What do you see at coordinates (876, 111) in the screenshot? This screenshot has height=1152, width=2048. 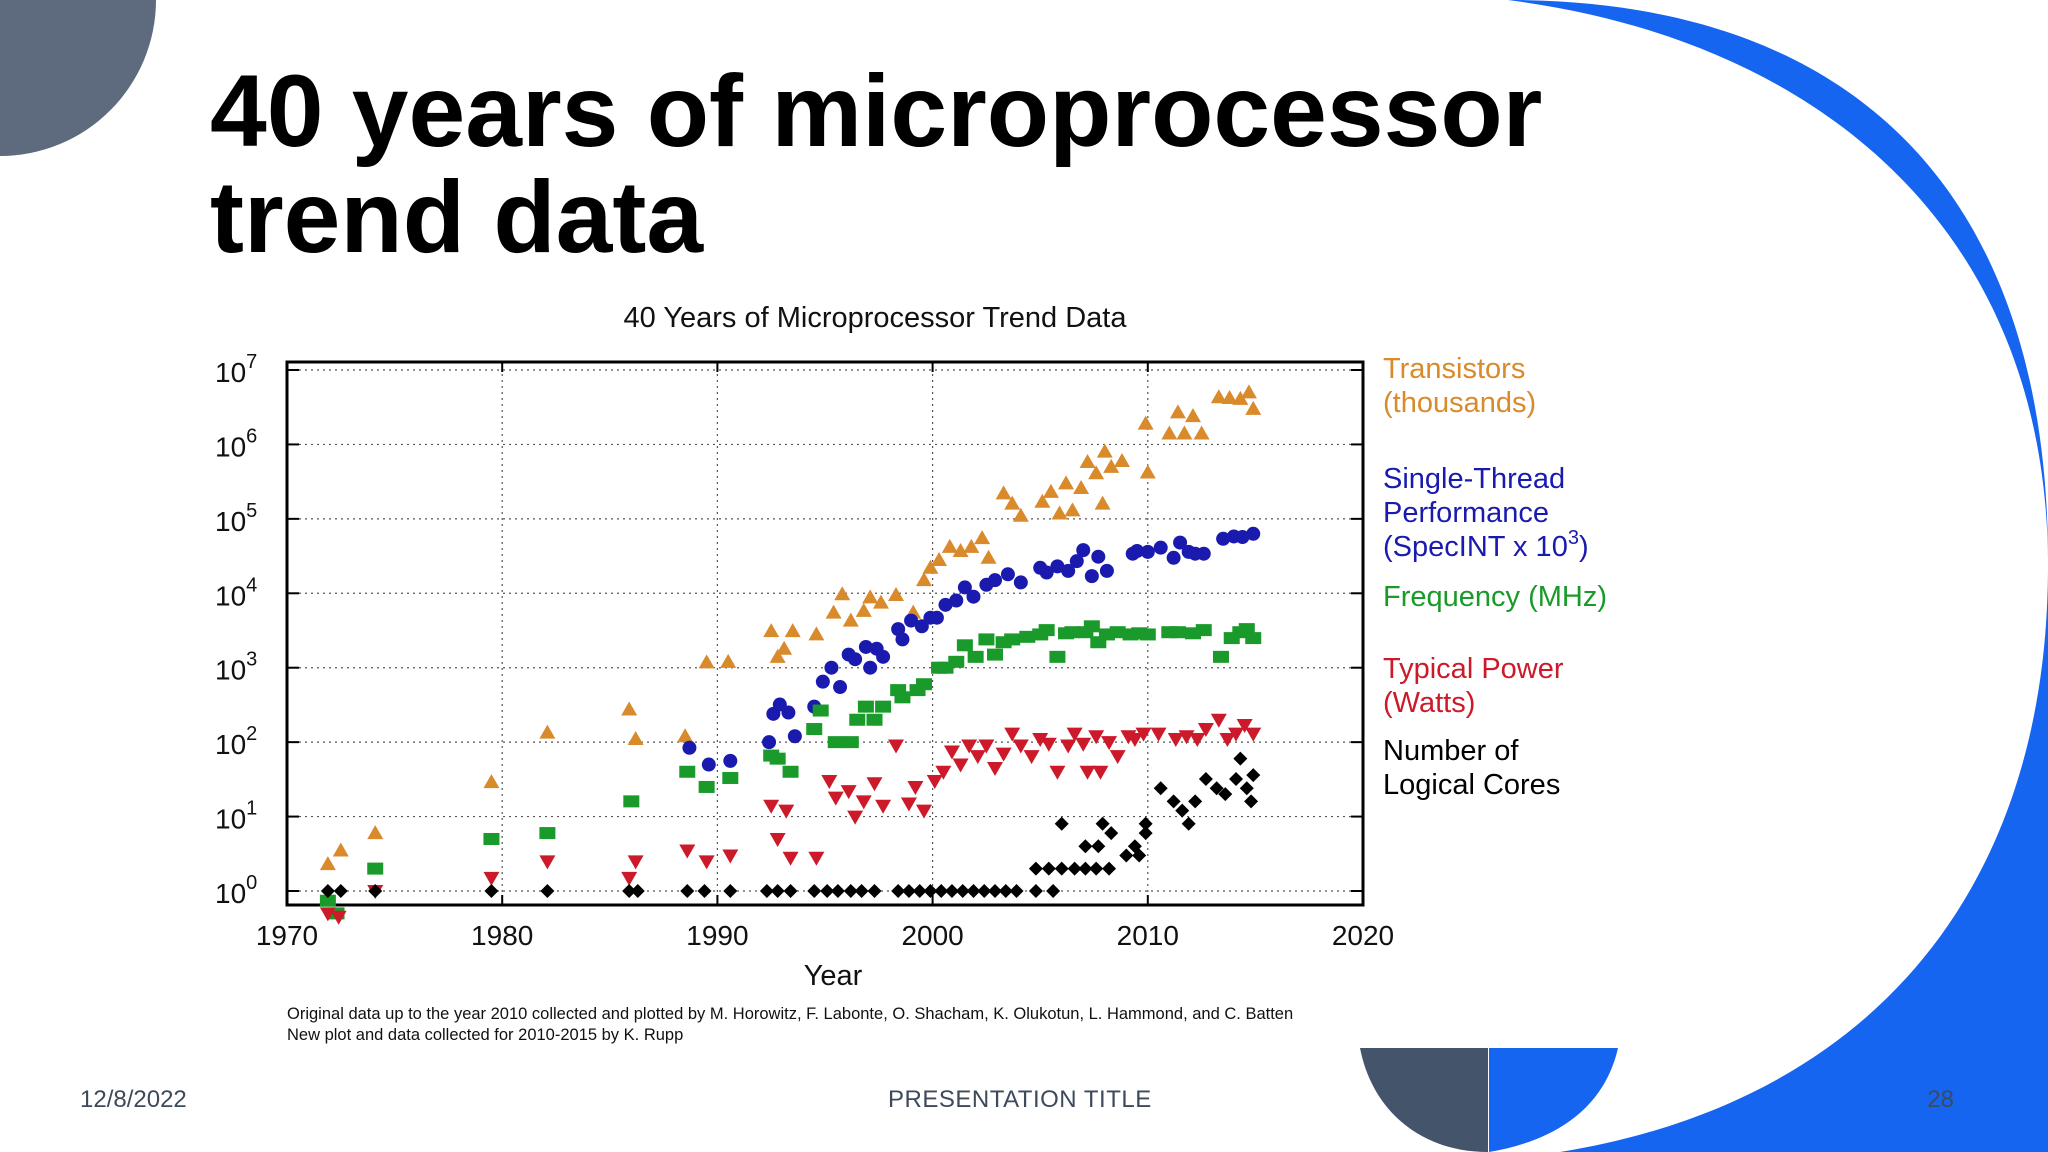 I see `slide-title-line-1: 40 years of microprocessor` at bounding box center [876, 111].